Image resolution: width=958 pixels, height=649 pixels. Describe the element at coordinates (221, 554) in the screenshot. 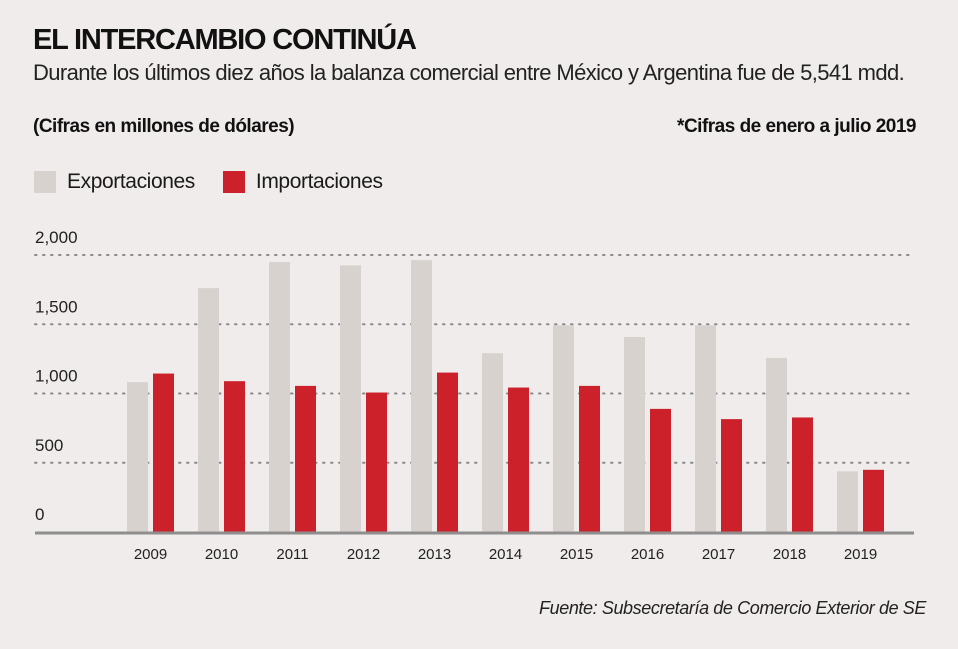

I see `x-tick-label: 2010` at that location.